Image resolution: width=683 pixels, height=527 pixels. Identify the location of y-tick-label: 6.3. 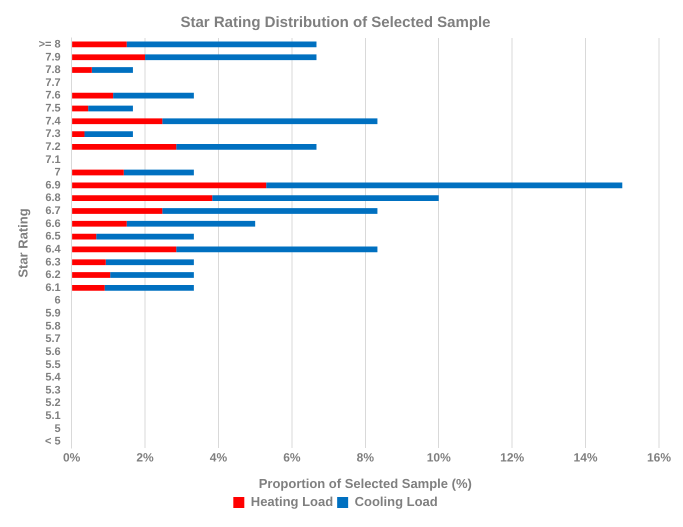
(53, 262).